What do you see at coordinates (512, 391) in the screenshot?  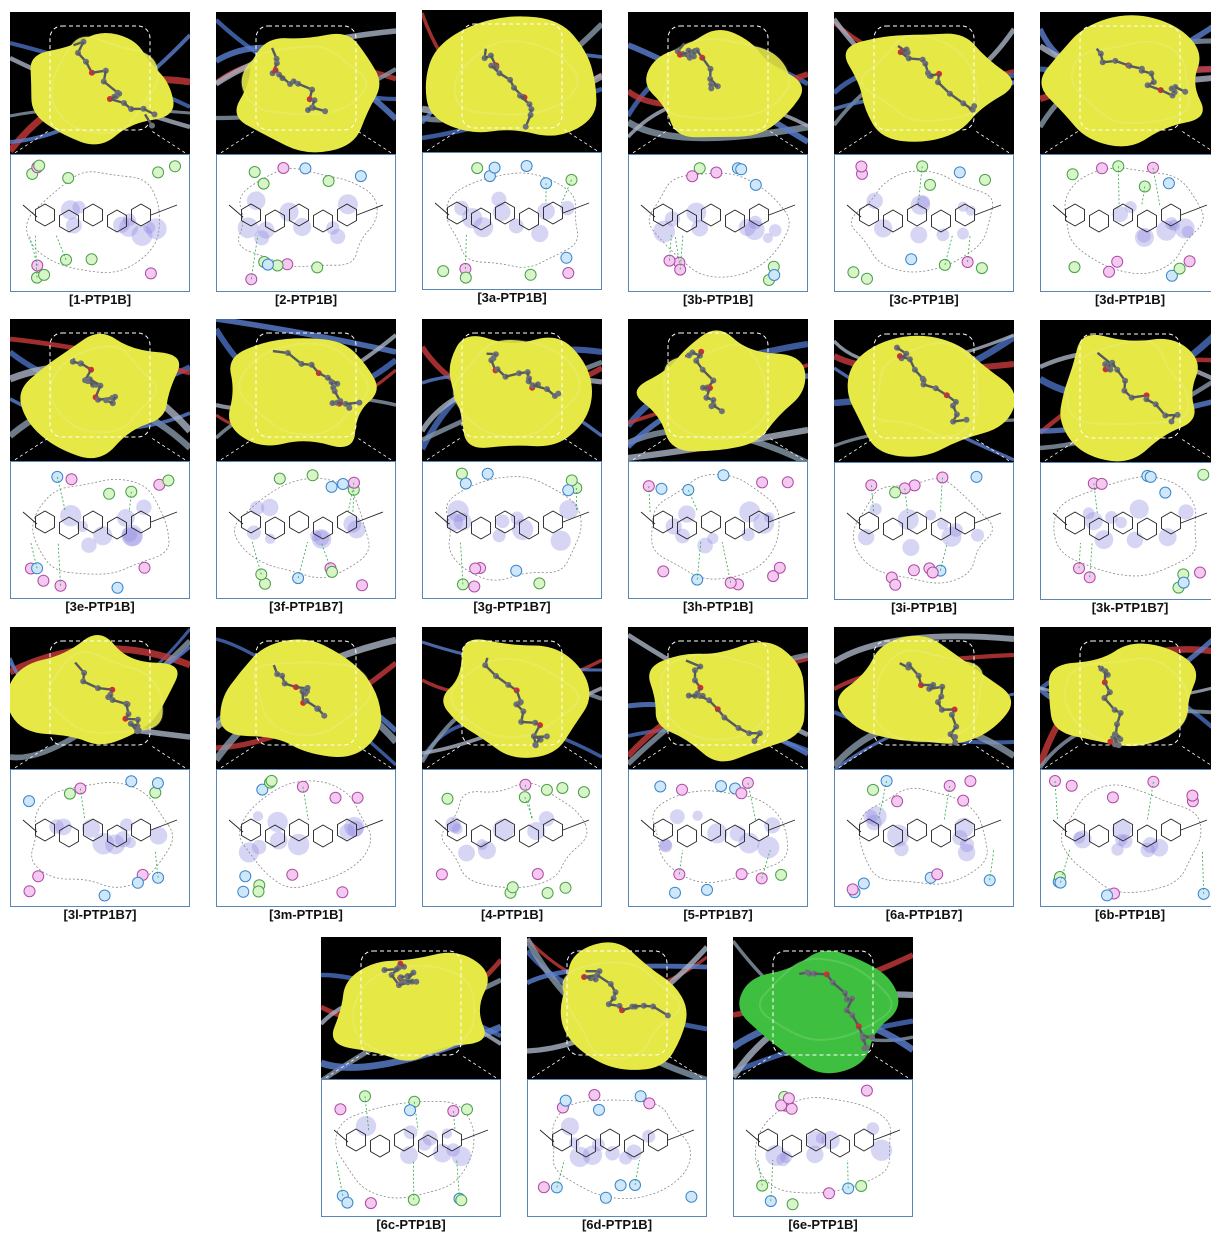 I see `docking-surface-view` at bounding box center [512, 391].